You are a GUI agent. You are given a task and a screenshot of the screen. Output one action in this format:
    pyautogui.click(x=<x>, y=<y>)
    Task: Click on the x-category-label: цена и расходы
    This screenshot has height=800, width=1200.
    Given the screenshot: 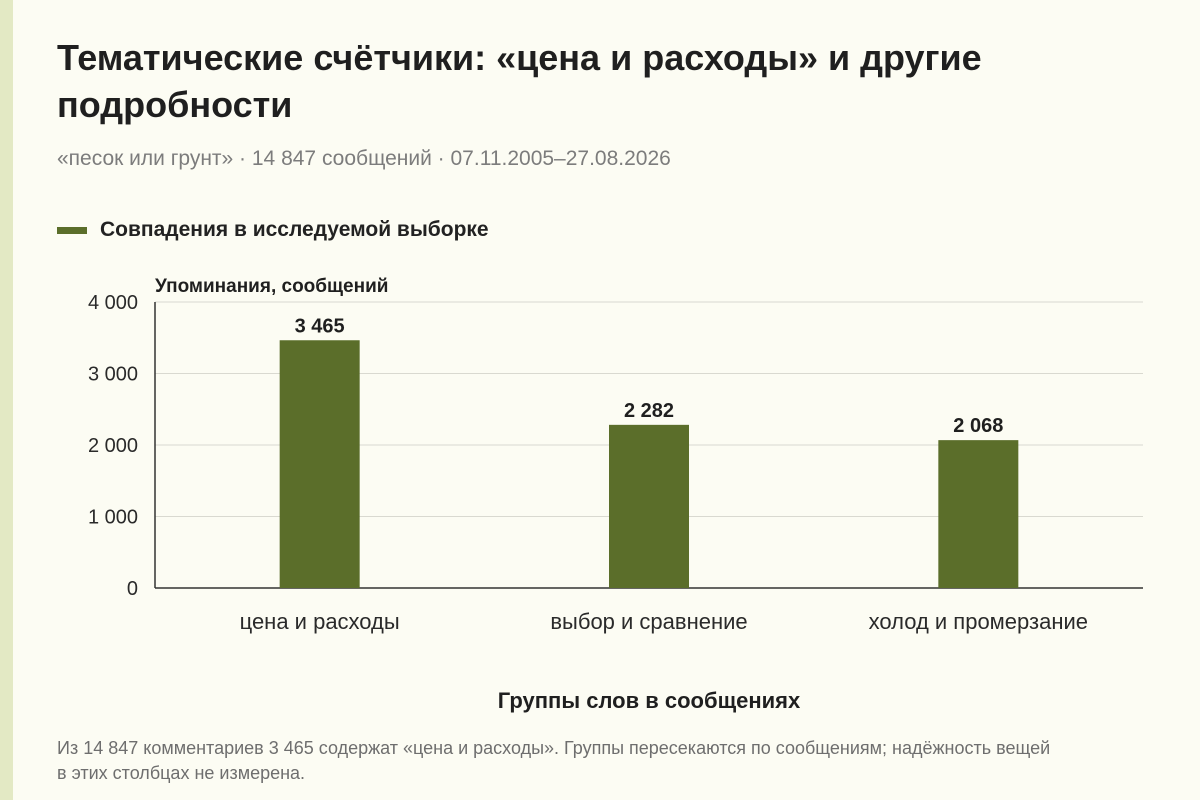 What is the action you would take?
    pyautogui.click(x=320, y=621)
    